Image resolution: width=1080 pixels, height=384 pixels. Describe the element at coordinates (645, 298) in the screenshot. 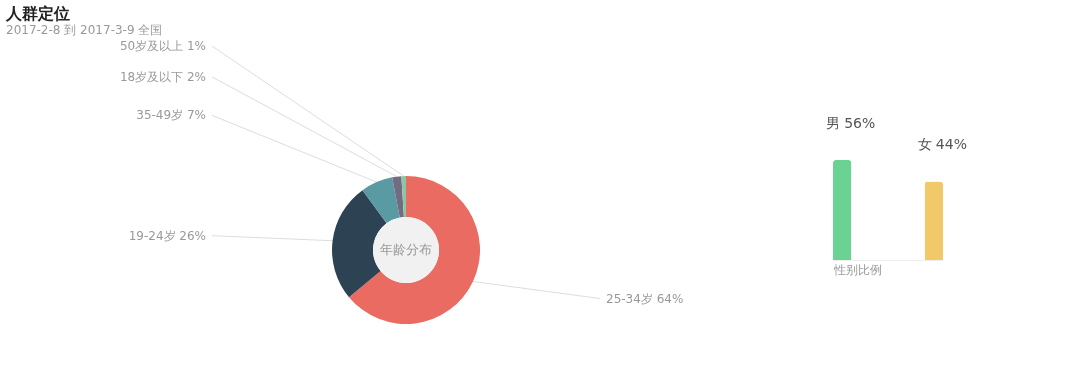

I see `slice-label: 25-34岁 64%` at that location.